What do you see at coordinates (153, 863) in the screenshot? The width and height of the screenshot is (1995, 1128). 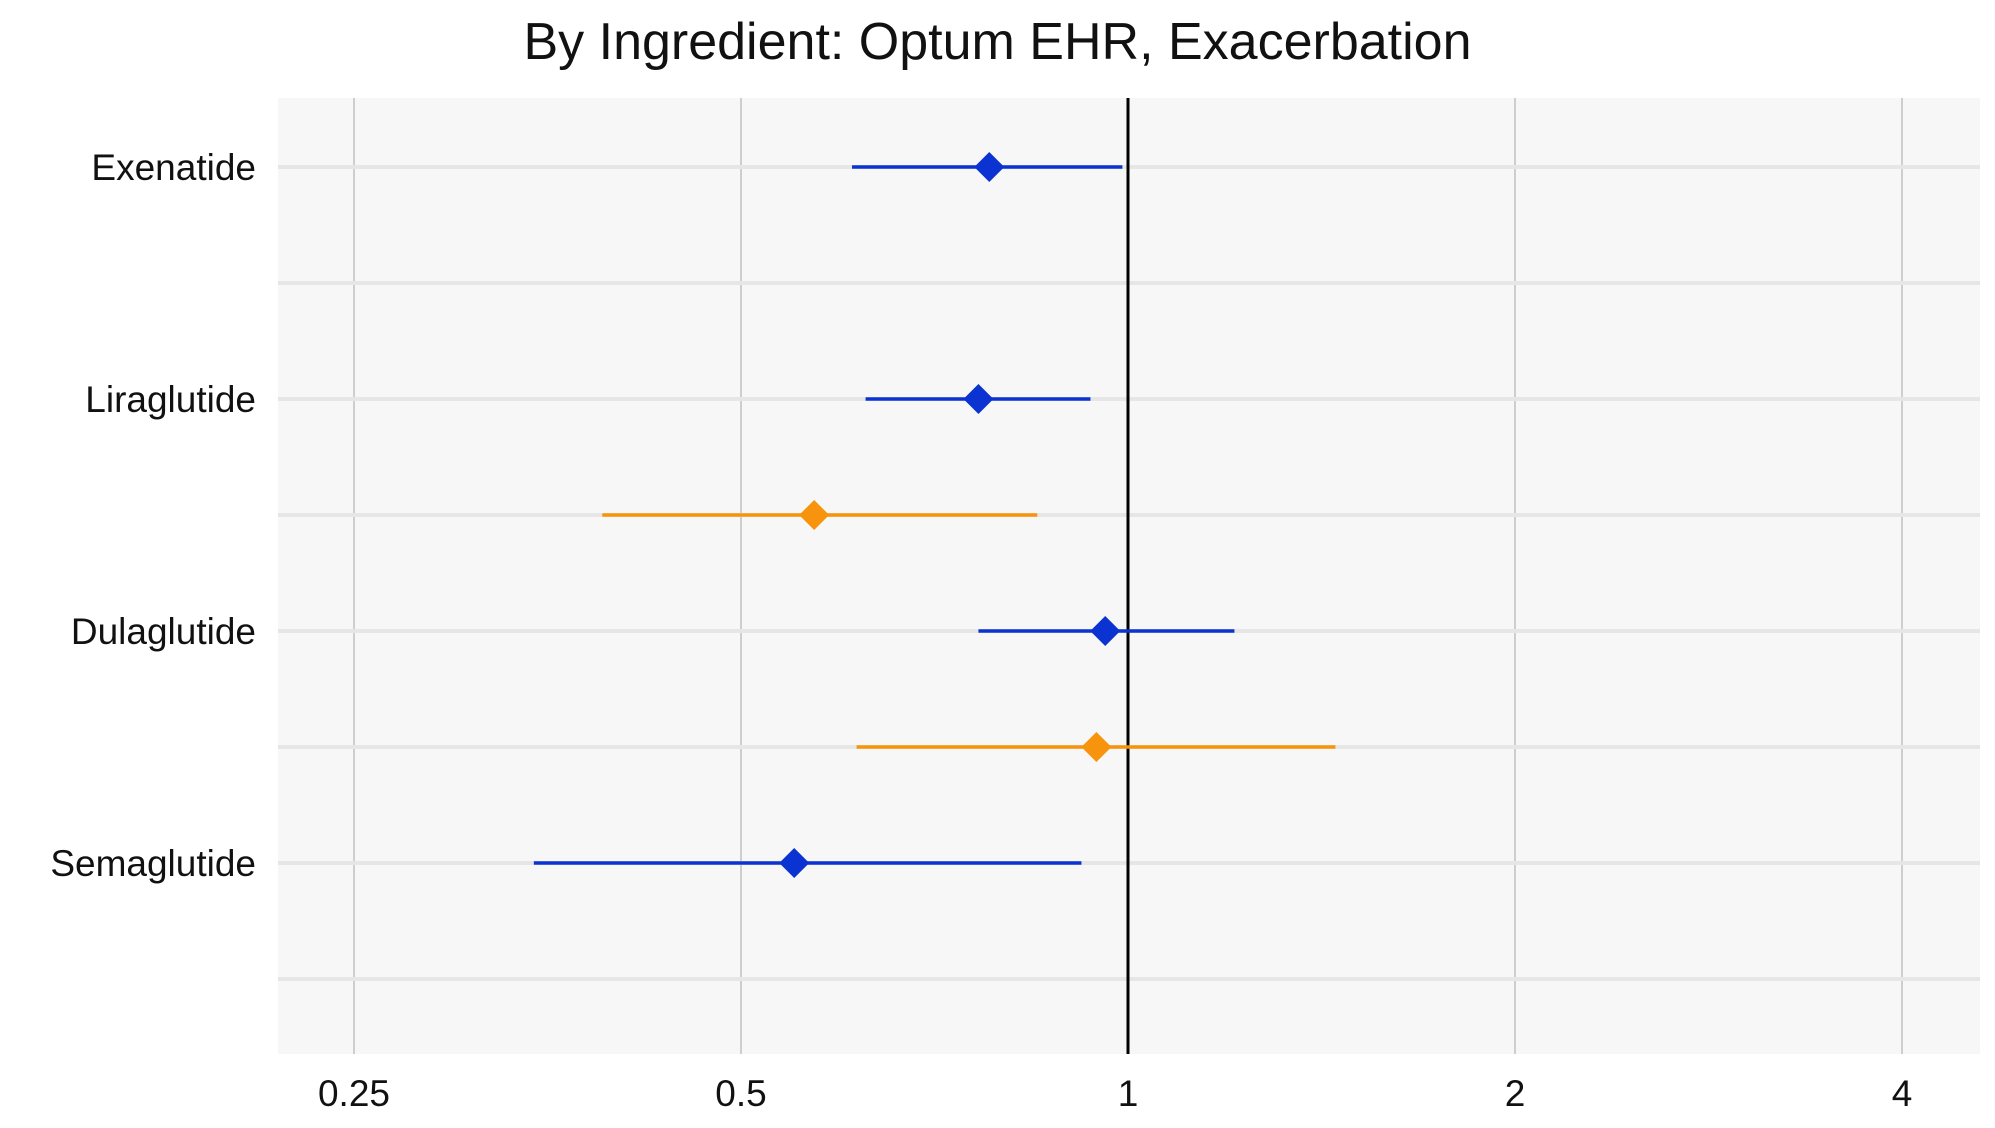 I see `category-label-semaglutide: Semaglutide` at bounding box center [153, 863].